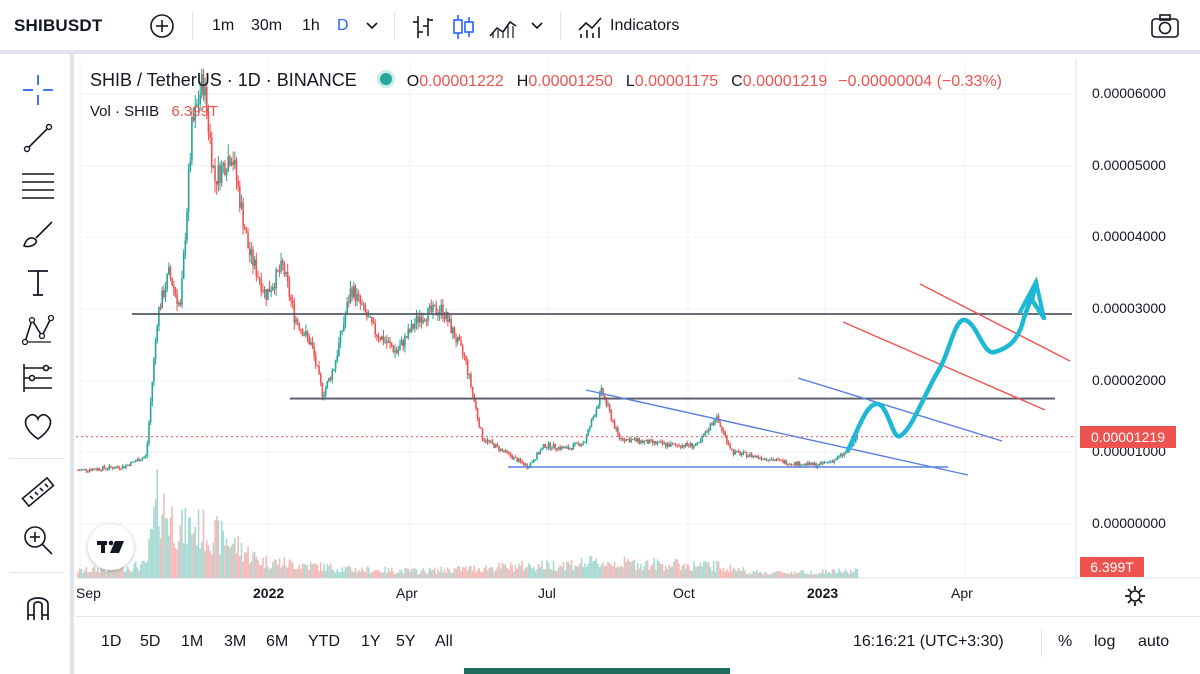  I want to click on range-1y: 1Y, so click(371, 641).